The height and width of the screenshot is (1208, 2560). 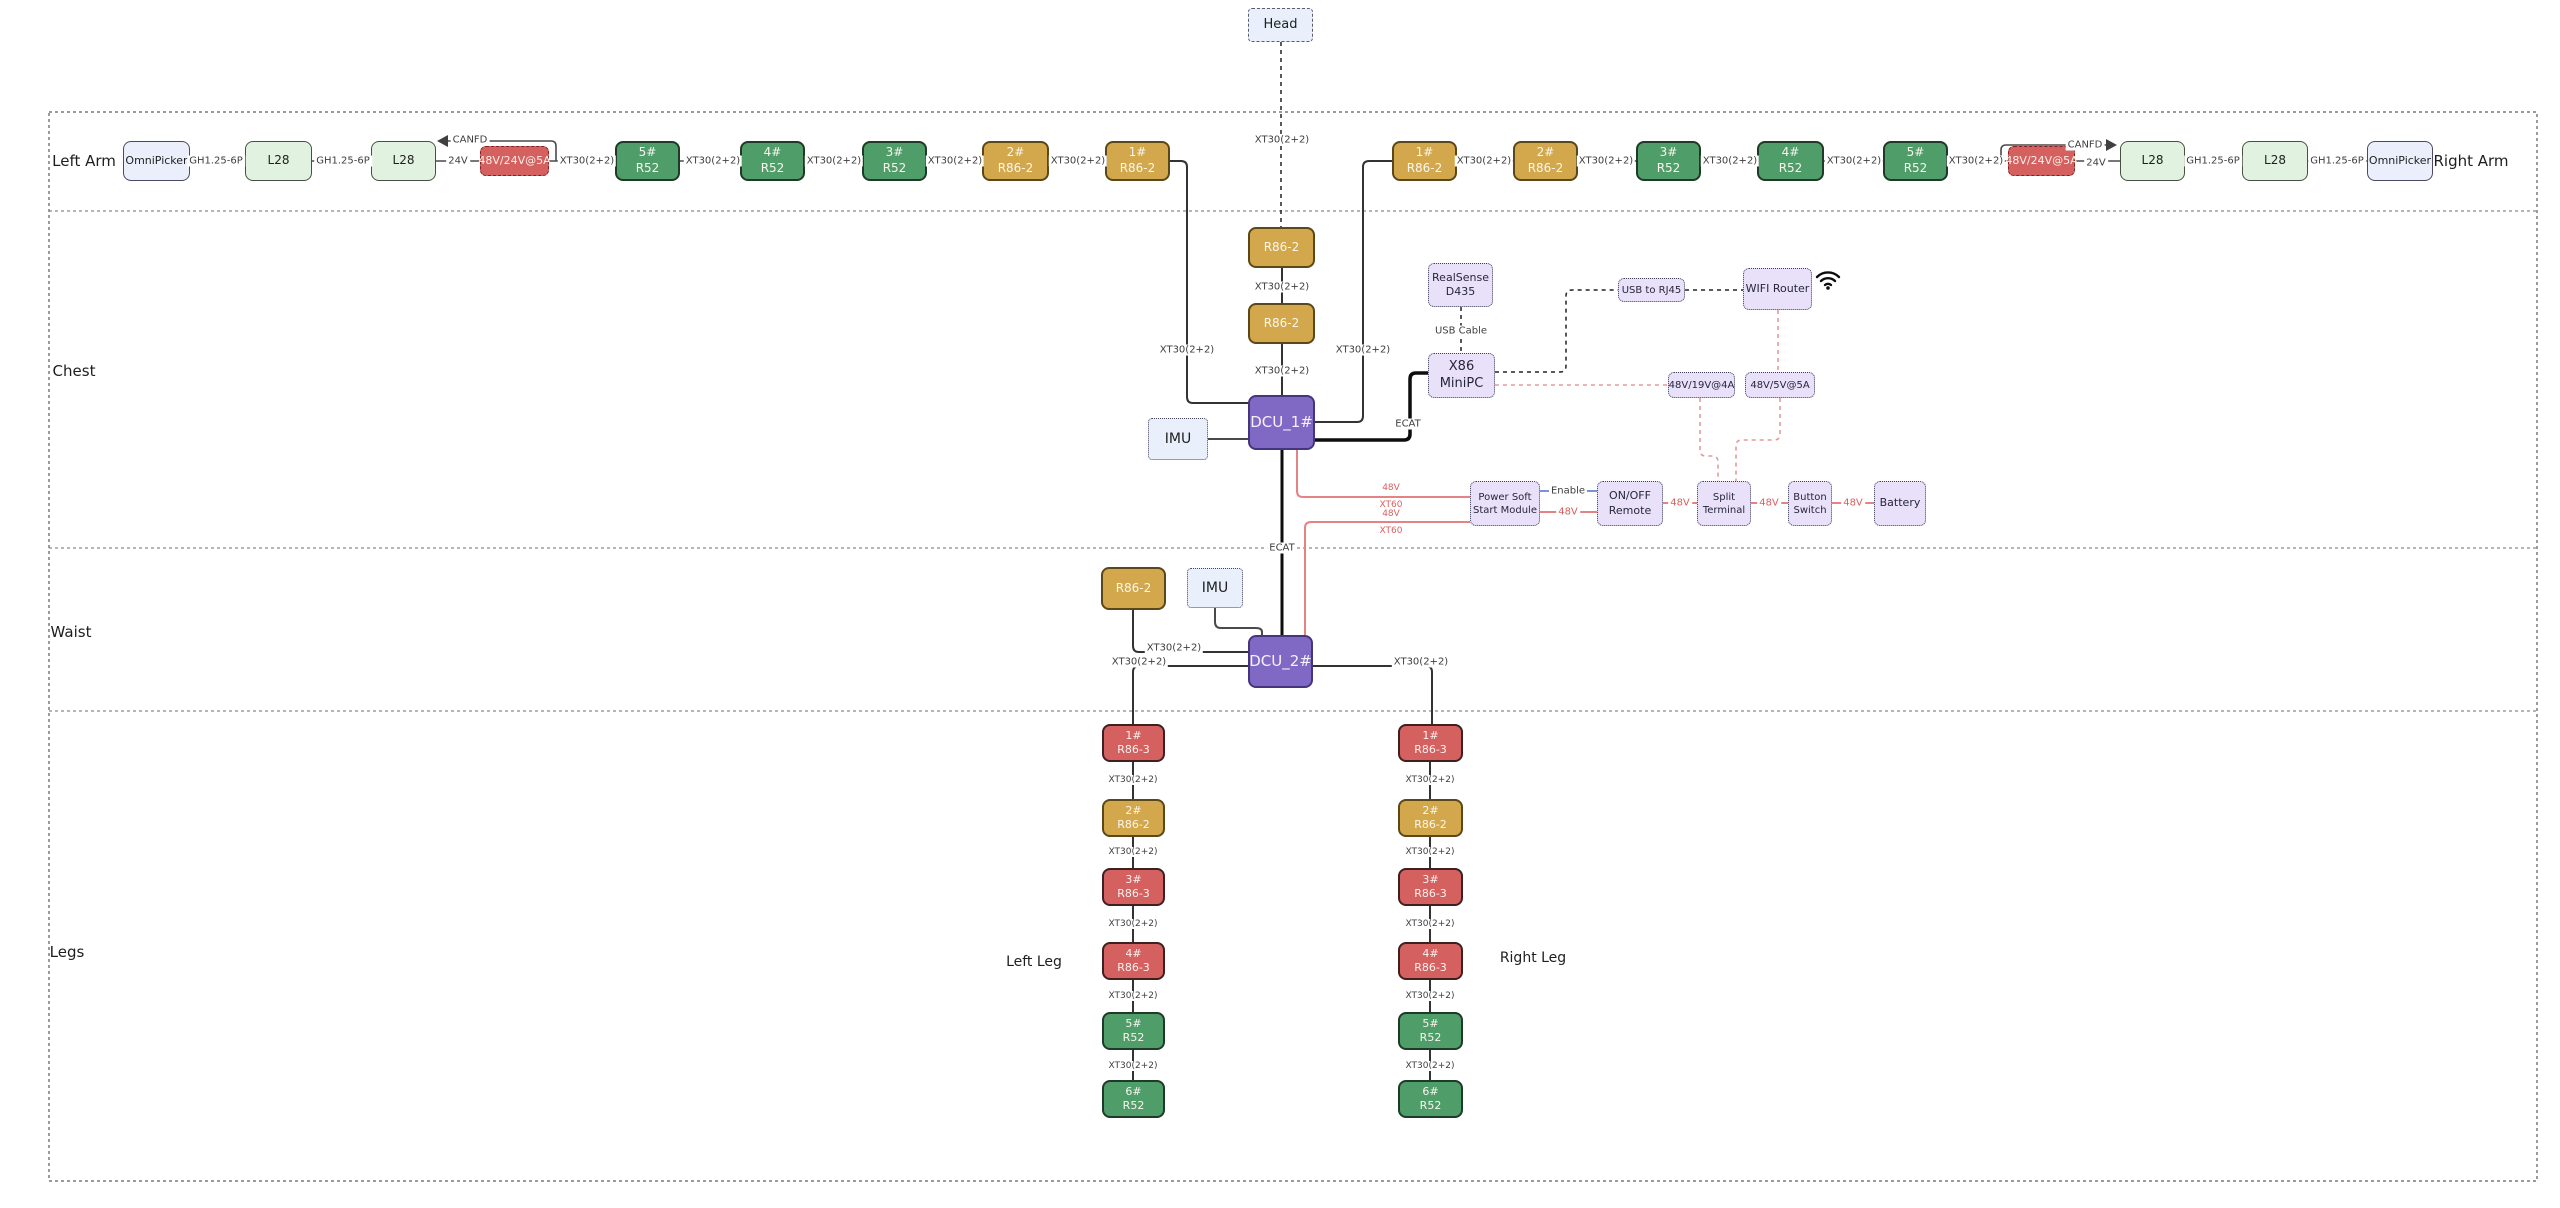 I want to click on section-label-right-arm: Right Arm, so click(x=2471, y=161).